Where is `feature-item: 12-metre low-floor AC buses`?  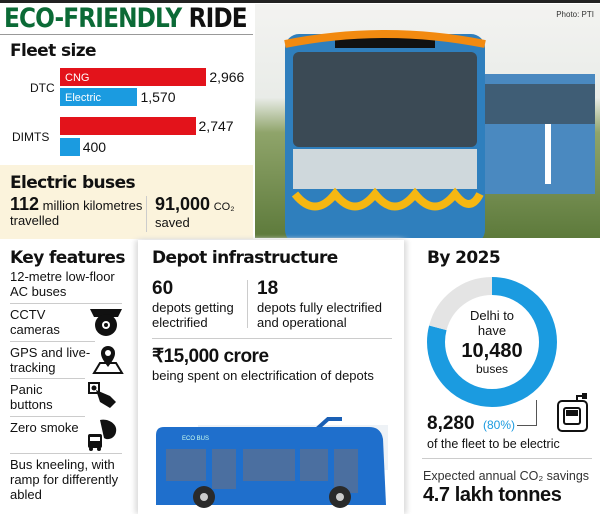
feature-item: 12-metre low-floor AC buses is located at coordinates (62, 284).